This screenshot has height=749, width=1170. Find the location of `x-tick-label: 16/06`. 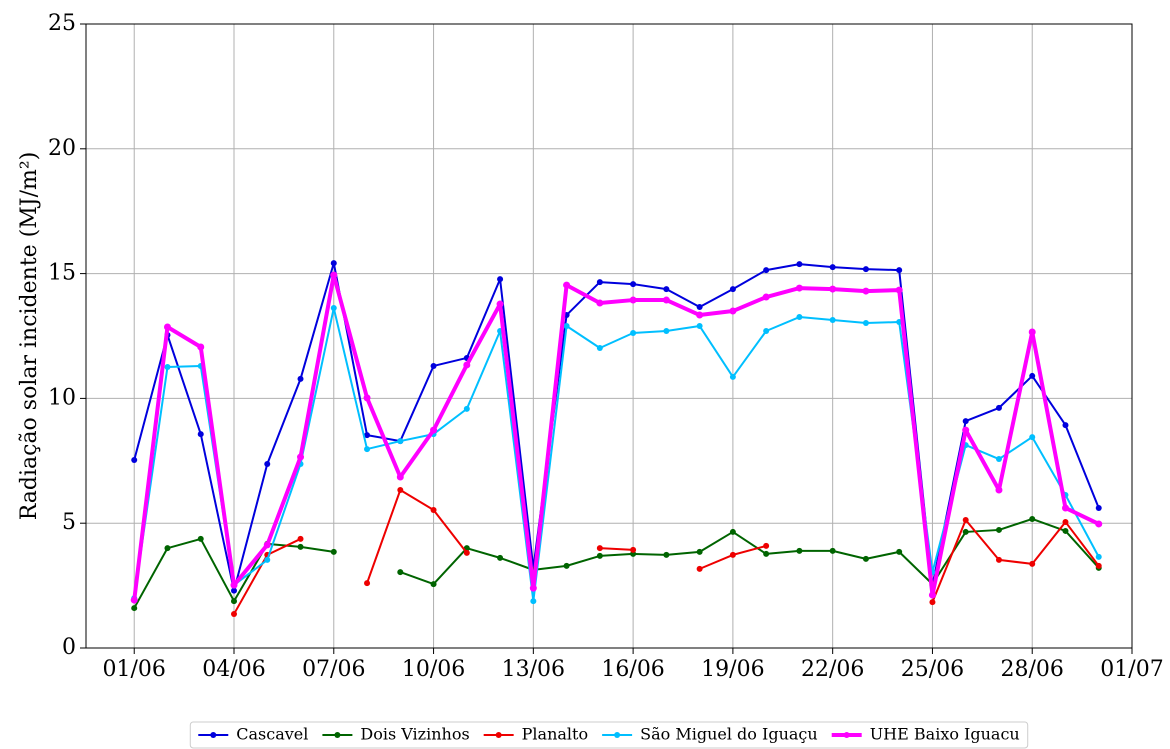

x-tick-label: 16/06 is located at coordinates (632, 669).